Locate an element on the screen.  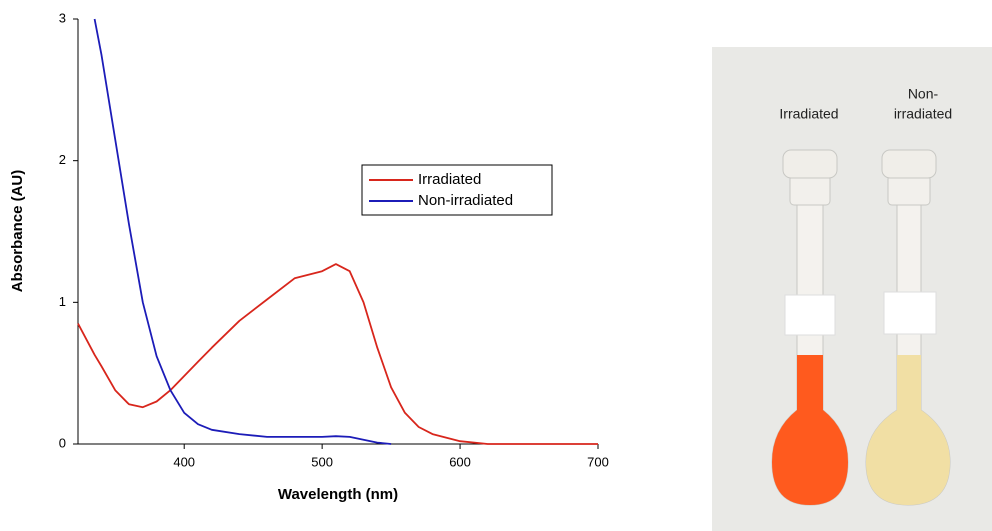
y-tick-label: 3 is located at coordinates (62, 17).